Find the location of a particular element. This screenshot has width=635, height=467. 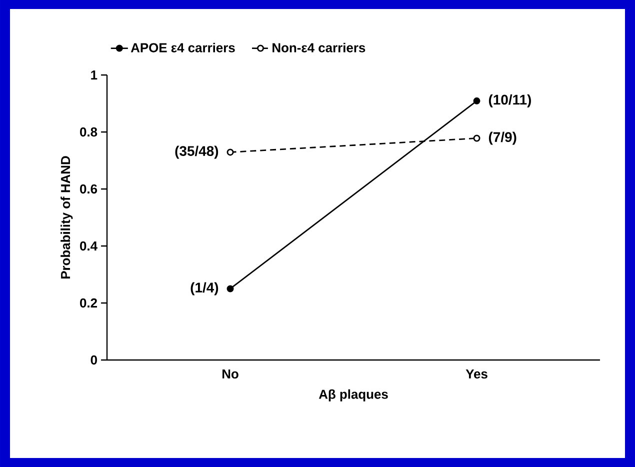

y-tick-label: 0.8 is located at coordinates (89, 132).